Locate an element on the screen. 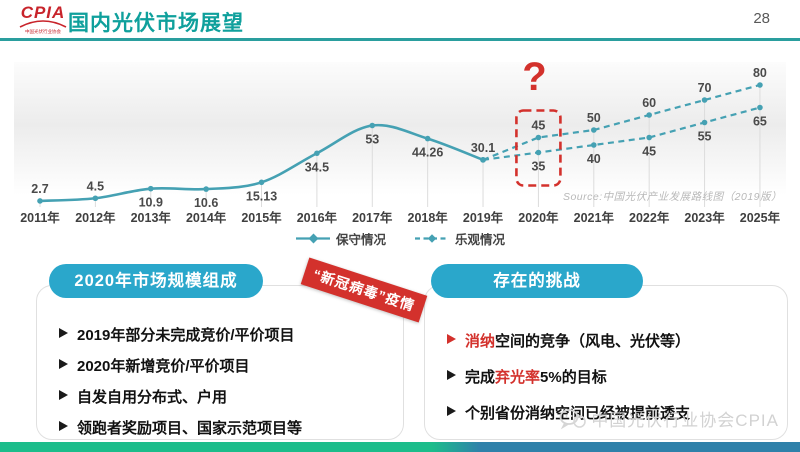 This screenshot has width=800, height=452. challenges-title: 存在的挑战 is located at coordinates (537, 281).